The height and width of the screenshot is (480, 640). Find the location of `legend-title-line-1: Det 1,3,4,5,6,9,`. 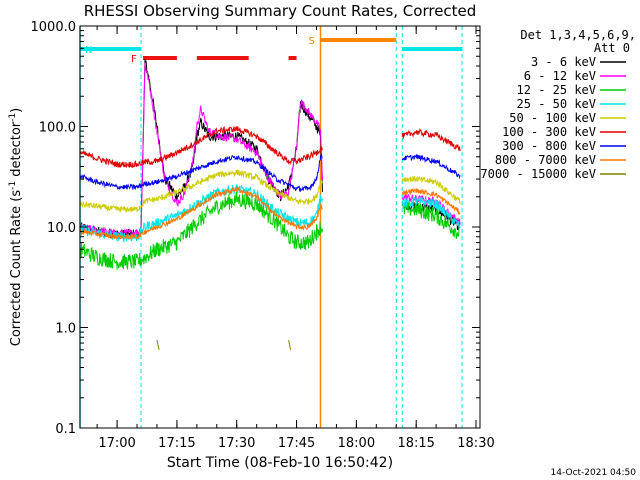

legend-title-line-1: Det 1,3,4,5,6,9, is located at coordinates (578, 35).